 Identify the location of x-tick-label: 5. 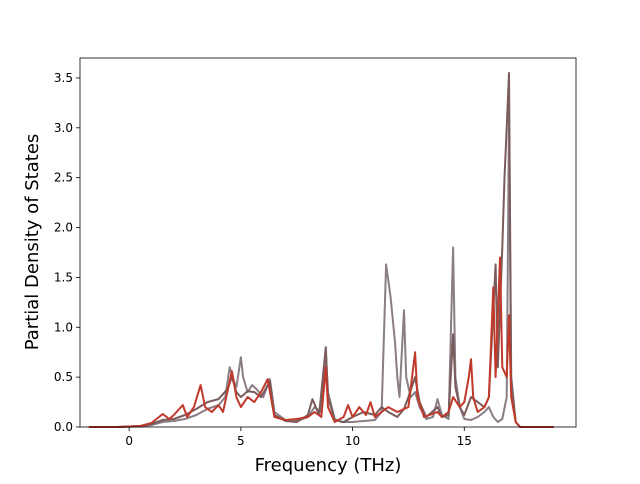
(241, 441).